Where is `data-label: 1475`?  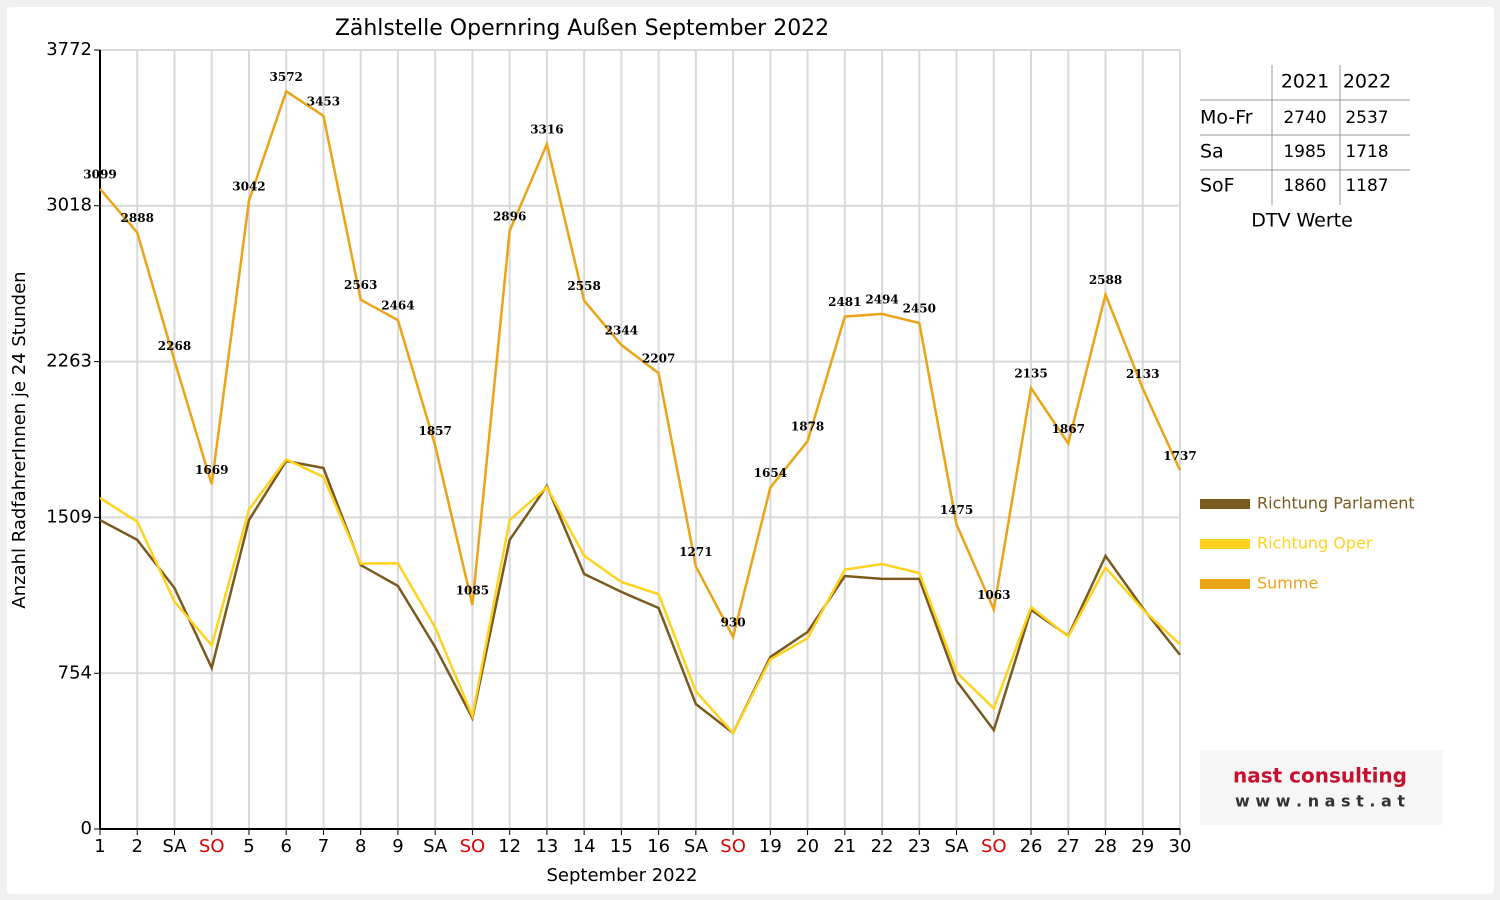 data-label: 1475 is located at coordinates (956, 510).